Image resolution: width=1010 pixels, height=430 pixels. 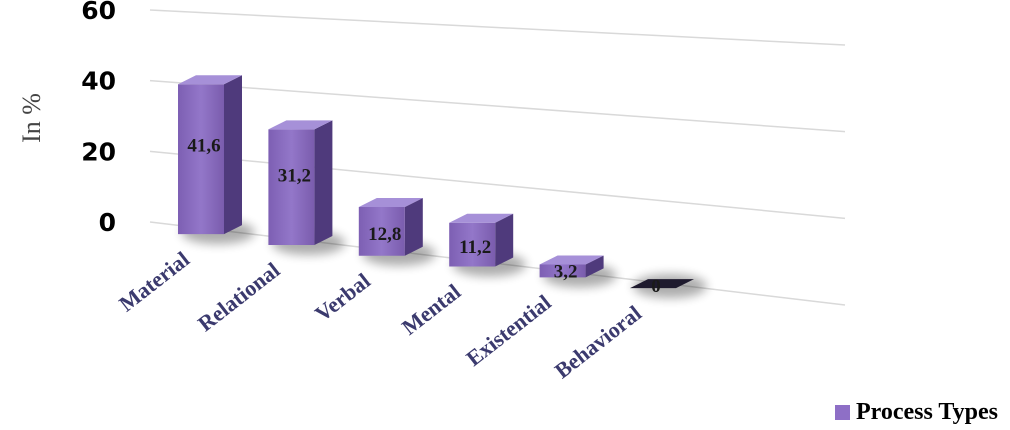 What do you see at coordinates (475, 247) in the screenshot?
I see `data-label: 11,2` at bounding box center [475, 247].